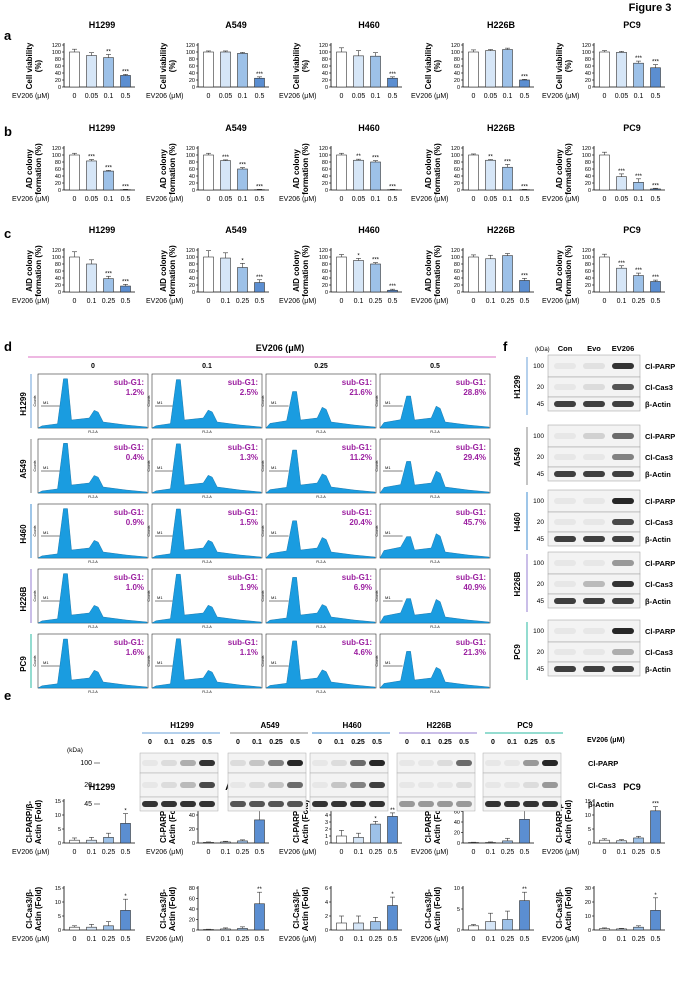  I want to click on subg1-value: 1.3%, so click(249, 457).